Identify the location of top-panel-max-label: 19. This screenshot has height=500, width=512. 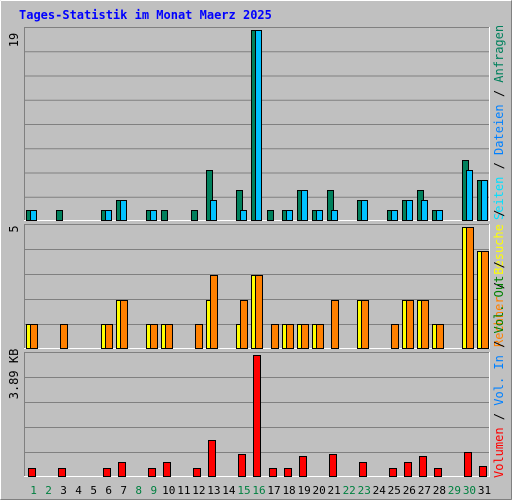
(14, 40).